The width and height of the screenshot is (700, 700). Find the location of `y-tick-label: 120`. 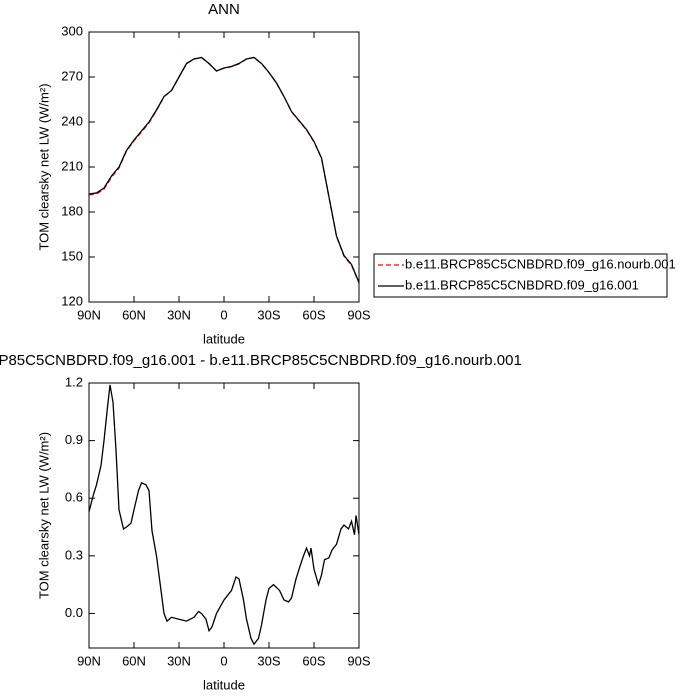

y-tick-label: 120 is located at coordinates (72, 300).